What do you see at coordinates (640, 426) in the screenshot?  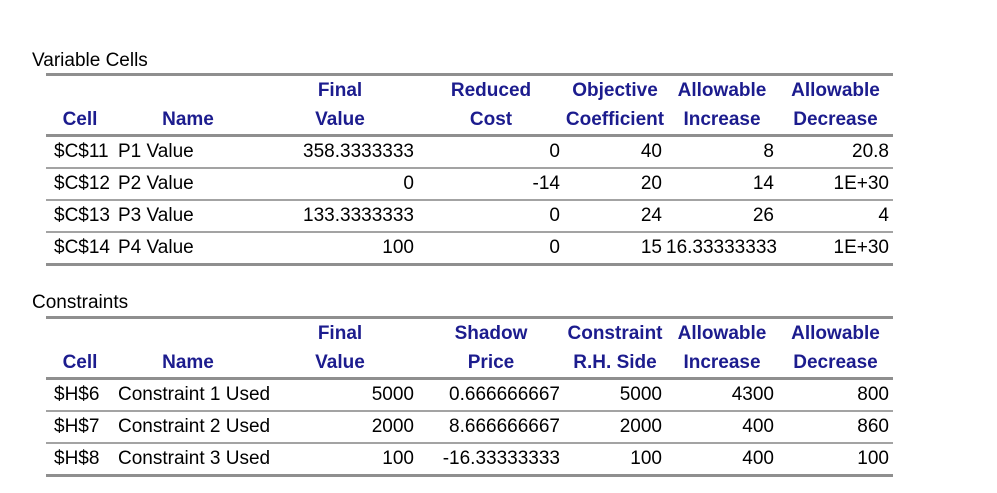 I see `constraint-rh-side: 2000` at bounding box center [640, 426].